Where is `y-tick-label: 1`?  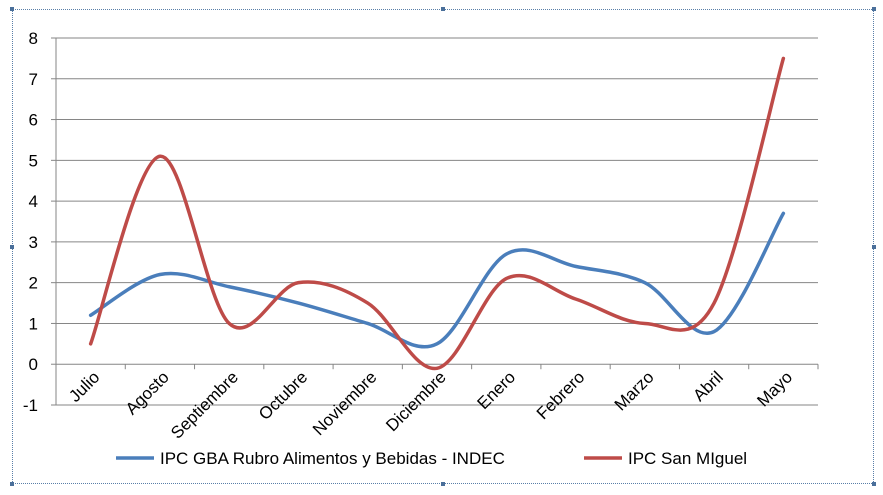 y-tick-label: 1 is located at coordinates (33, 323).